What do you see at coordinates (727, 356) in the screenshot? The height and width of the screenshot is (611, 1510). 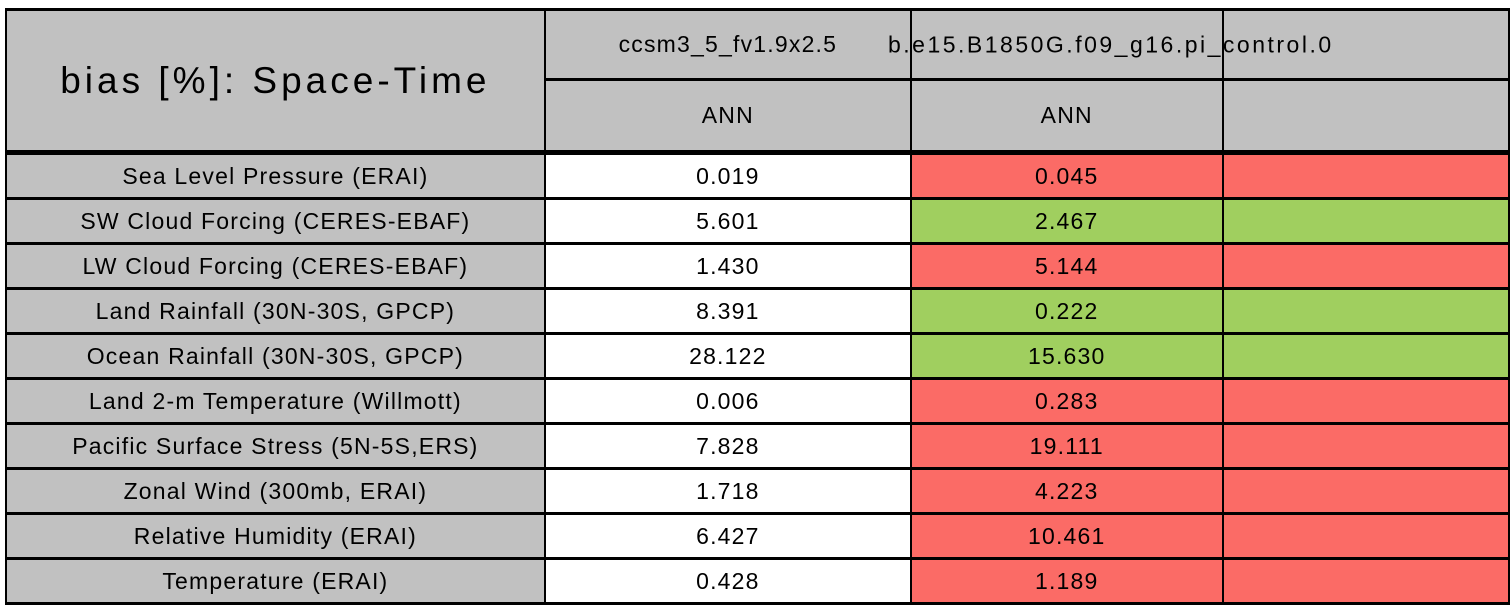 I see `value-cell-col1: 28.122` at bounding box center [727, 356].